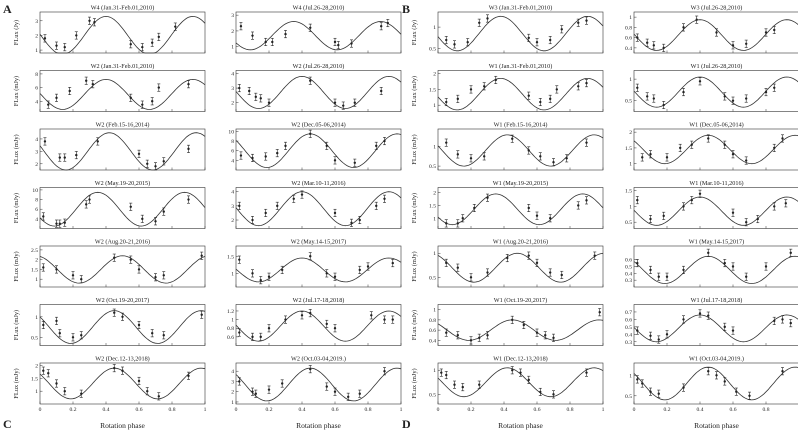 This screenshot has width=798, height=438. Describe the element at coordinates (16, 383) in the screenshot. I see `y-axis-label: FLux (mJy)` at that location.